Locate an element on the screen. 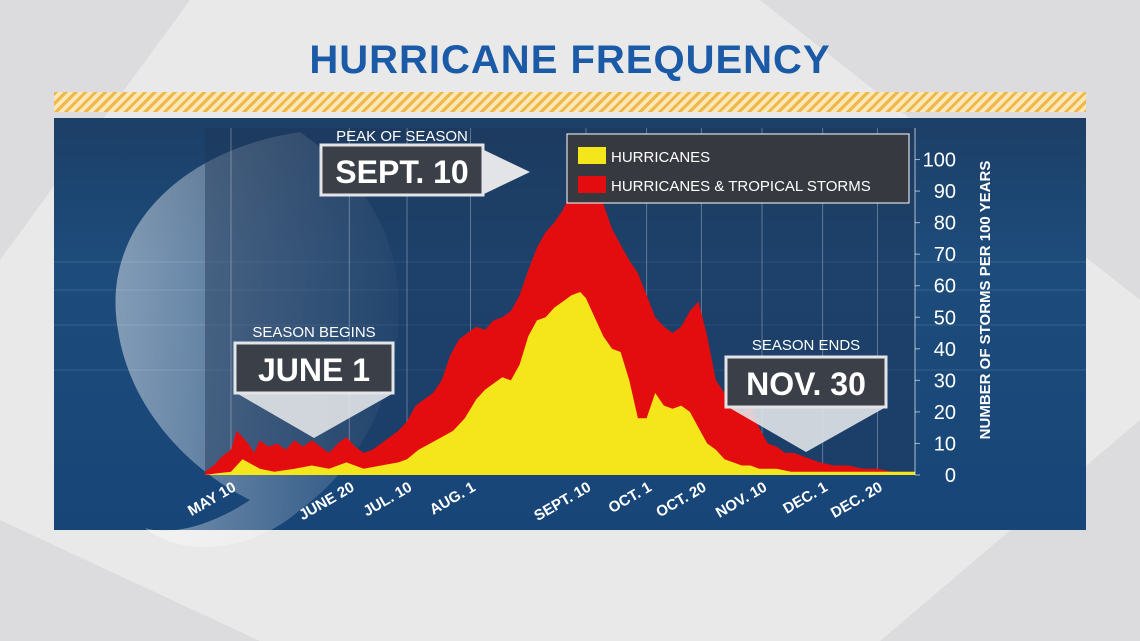 This screenshot has height=641, width=1140. season-ends-value-box is located at coordinates (806, 382).